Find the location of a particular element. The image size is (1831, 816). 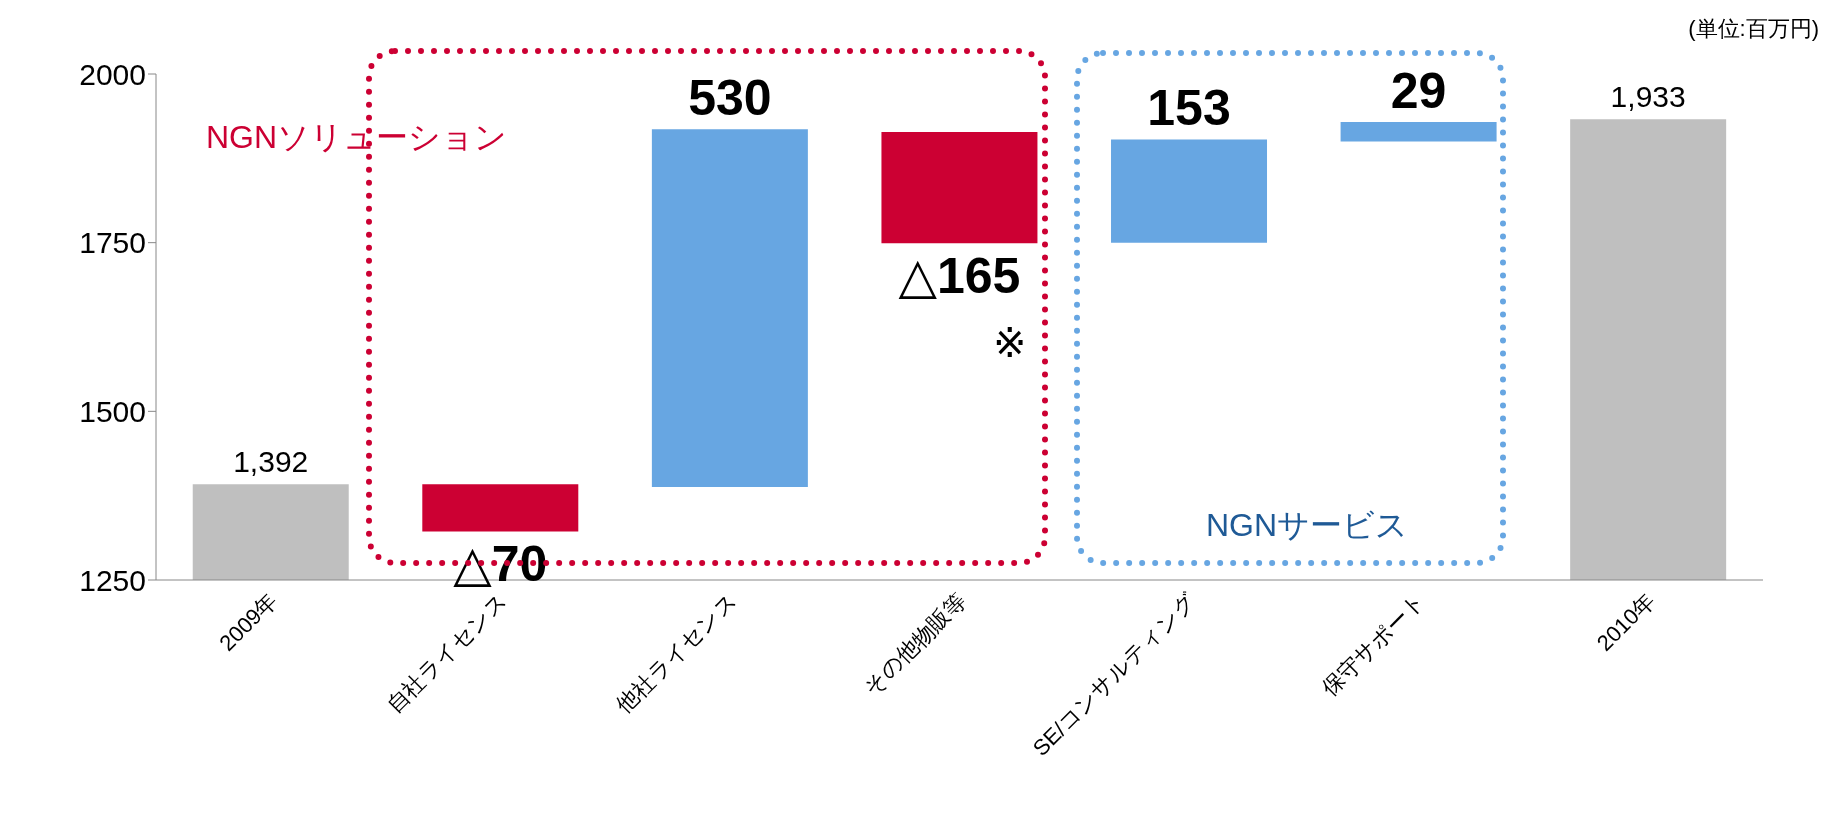

x-tick-label: 保守サポート is located at coordinates (1374, 644).